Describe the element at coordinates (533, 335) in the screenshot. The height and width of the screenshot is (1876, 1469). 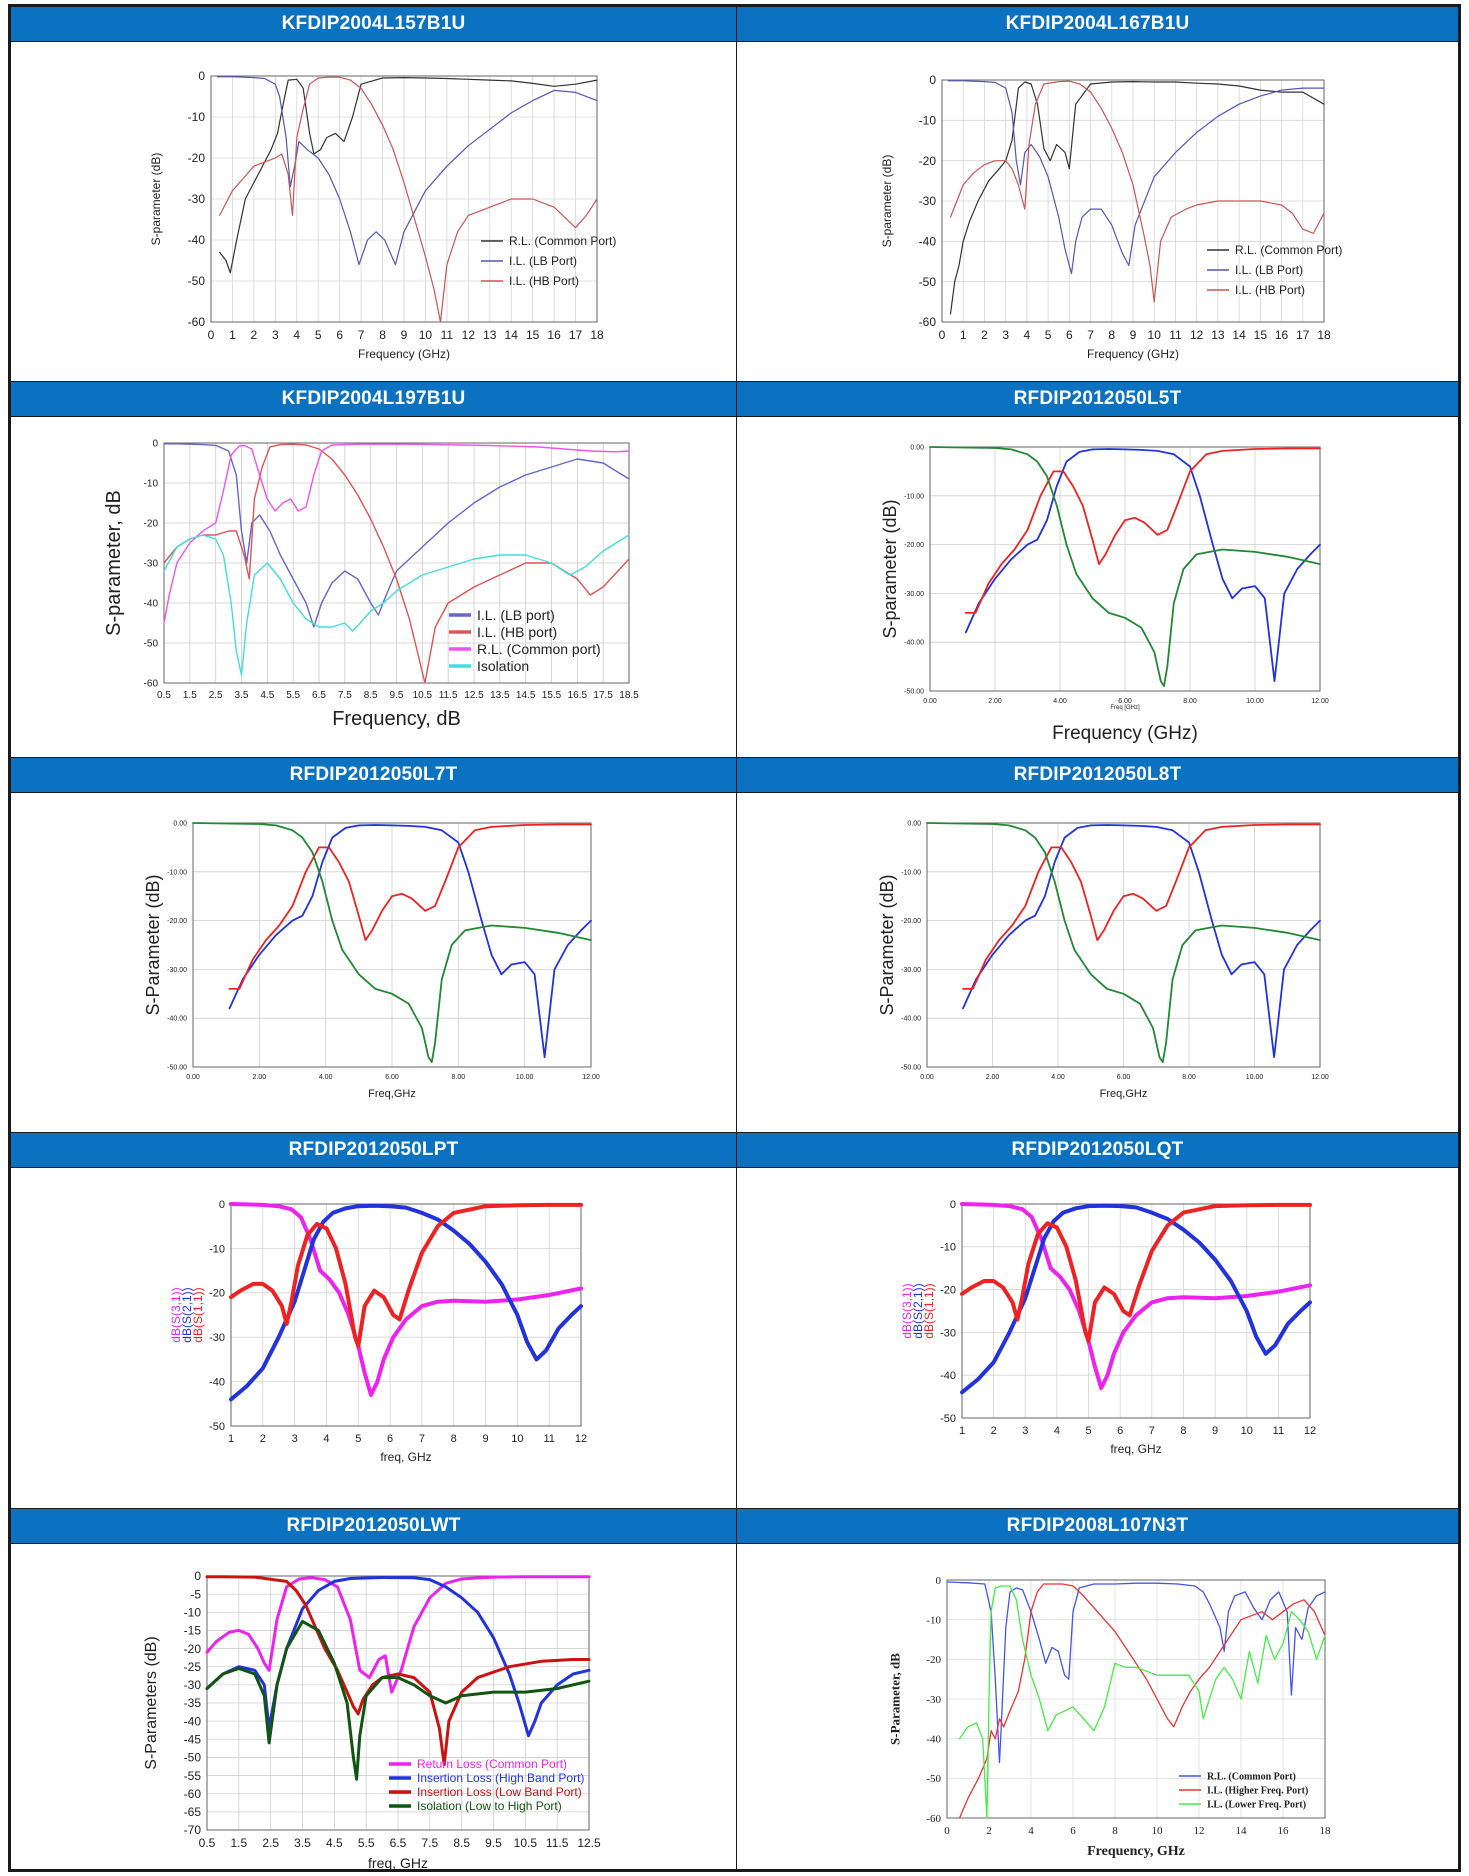
I see `x-tick-label: 15` at that location.